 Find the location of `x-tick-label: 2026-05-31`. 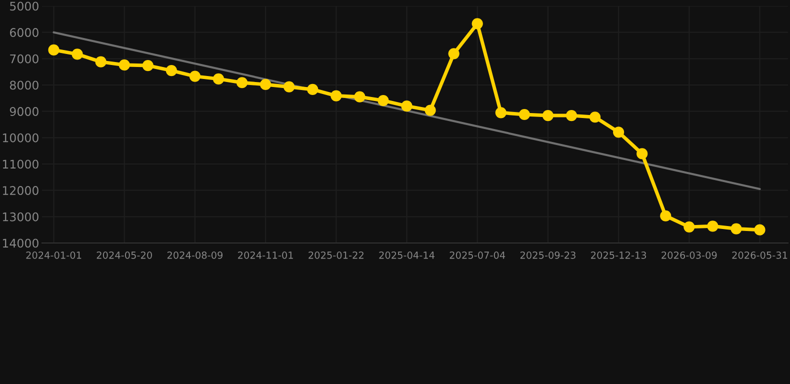

x-tick-label: 2026-05-31 is located at coordinates (760, 255).